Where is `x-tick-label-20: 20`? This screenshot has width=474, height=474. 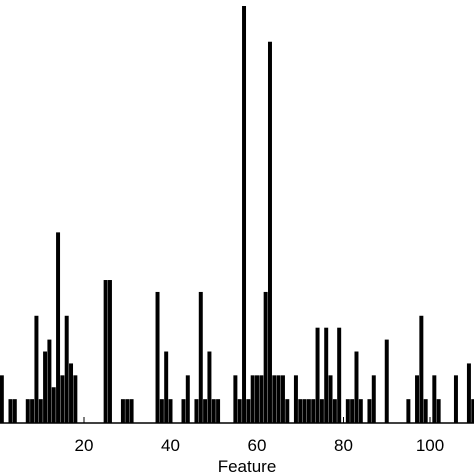
x-tick-label-20: 20 is located at coordinates (84, 445).